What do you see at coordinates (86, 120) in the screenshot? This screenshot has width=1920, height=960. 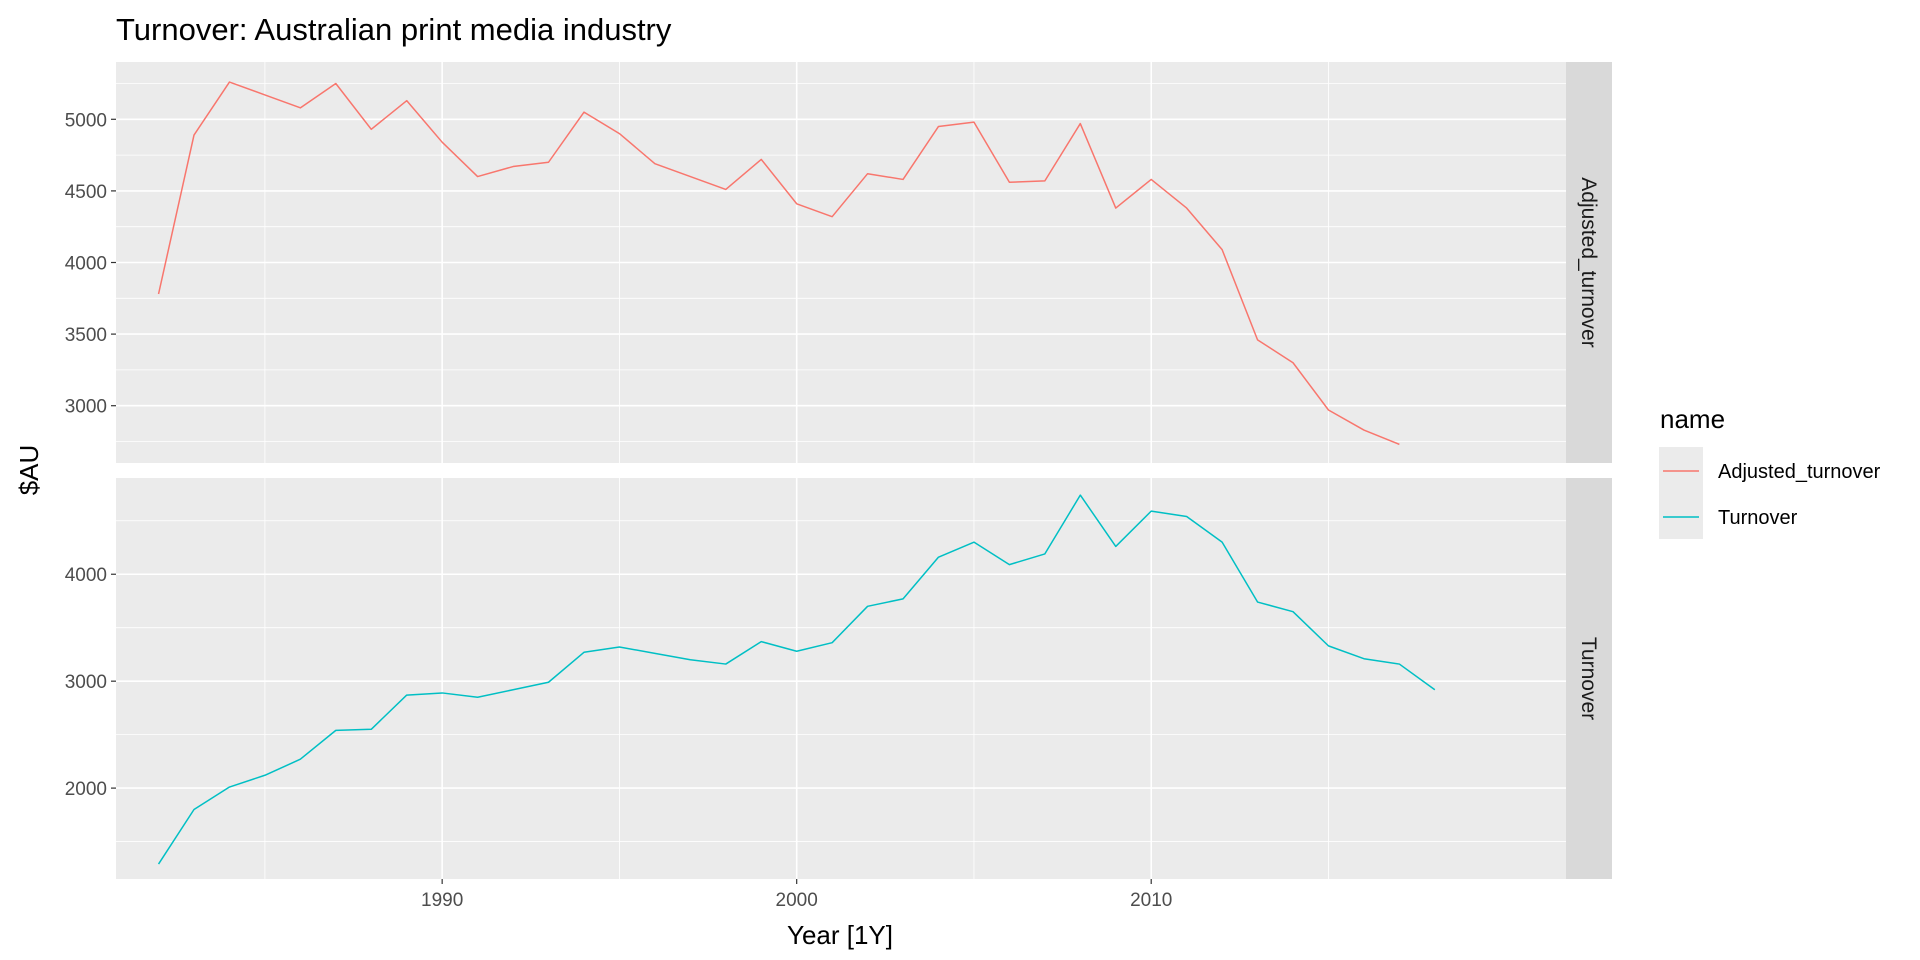 I see `y-tick-label: 5000` at bounding box center [86, 120].